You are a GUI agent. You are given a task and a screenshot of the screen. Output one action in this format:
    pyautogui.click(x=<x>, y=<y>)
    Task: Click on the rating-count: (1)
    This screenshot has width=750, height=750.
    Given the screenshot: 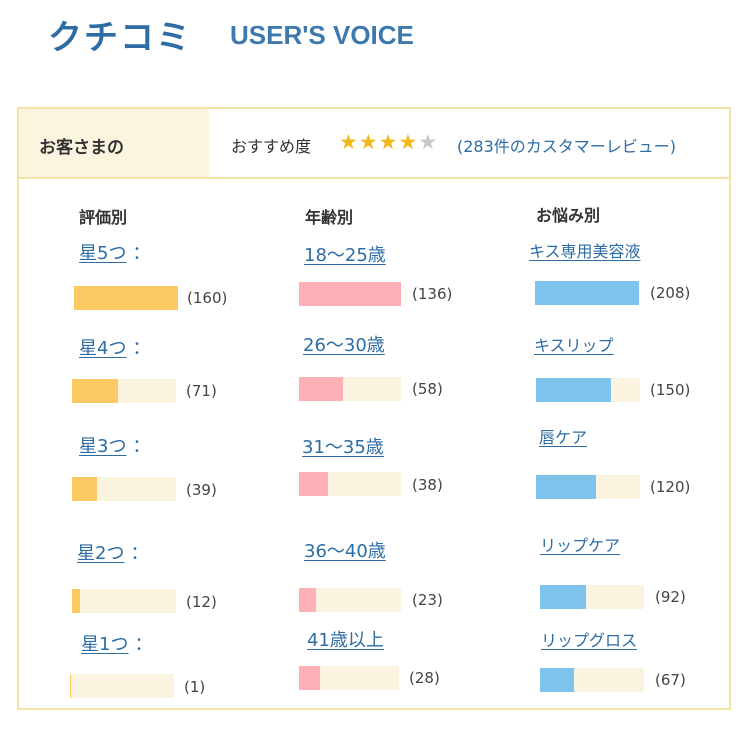 What is the action you would take?
    pyautogui.click(x=195, y=687)
    